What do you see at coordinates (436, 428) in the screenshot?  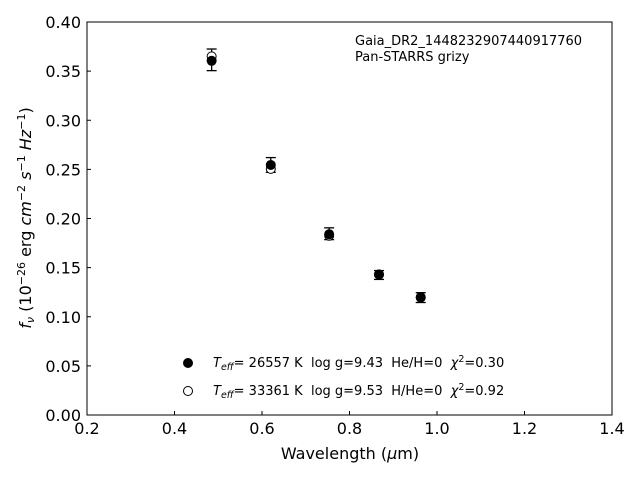 I see `x-tick-label: 1.0` at bounding box center [436, 428].